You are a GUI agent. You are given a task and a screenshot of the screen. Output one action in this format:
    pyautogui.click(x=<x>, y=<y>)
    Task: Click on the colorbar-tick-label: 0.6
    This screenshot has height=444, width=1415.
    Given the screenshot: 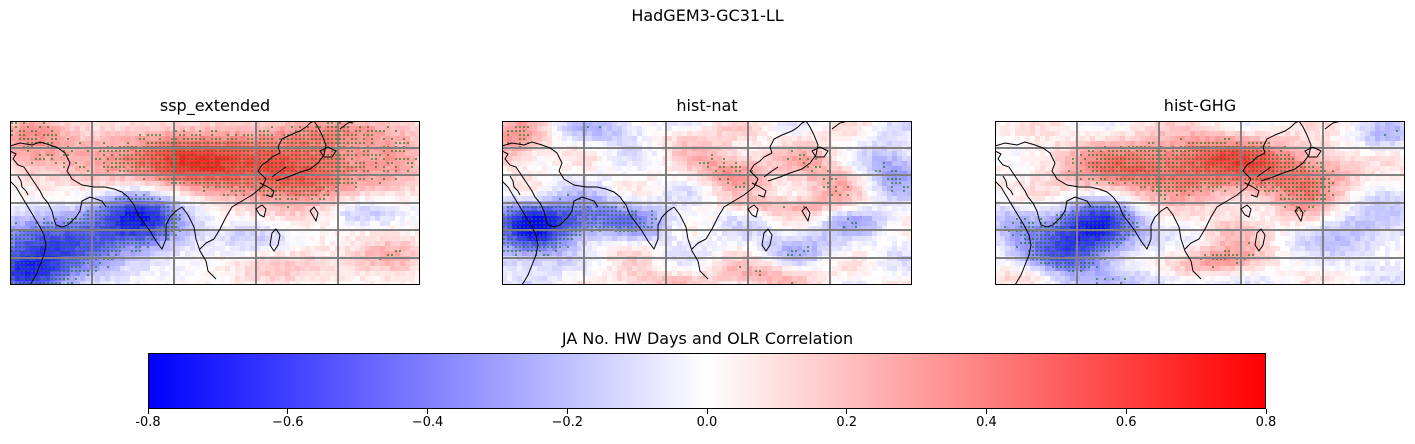 What is the action you would take?
    pyautogui.click(x=1126, y=422)
    